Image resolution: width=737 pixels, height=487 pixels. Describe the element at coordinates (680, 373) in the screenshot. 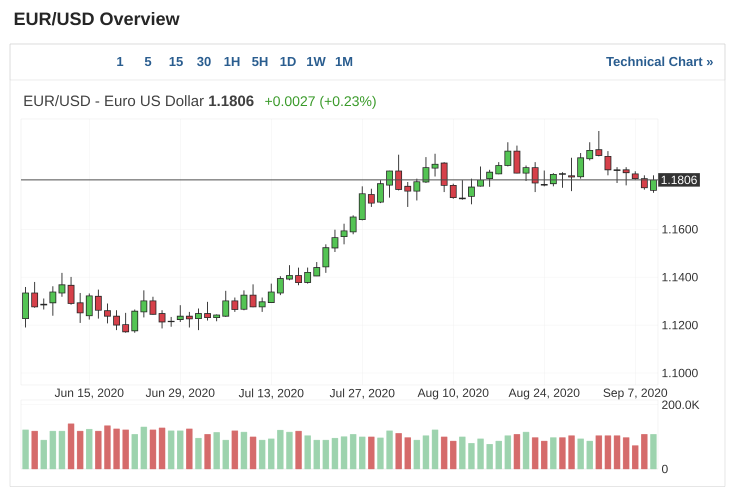

I see `y-tick-label: 1.1000` at that location.